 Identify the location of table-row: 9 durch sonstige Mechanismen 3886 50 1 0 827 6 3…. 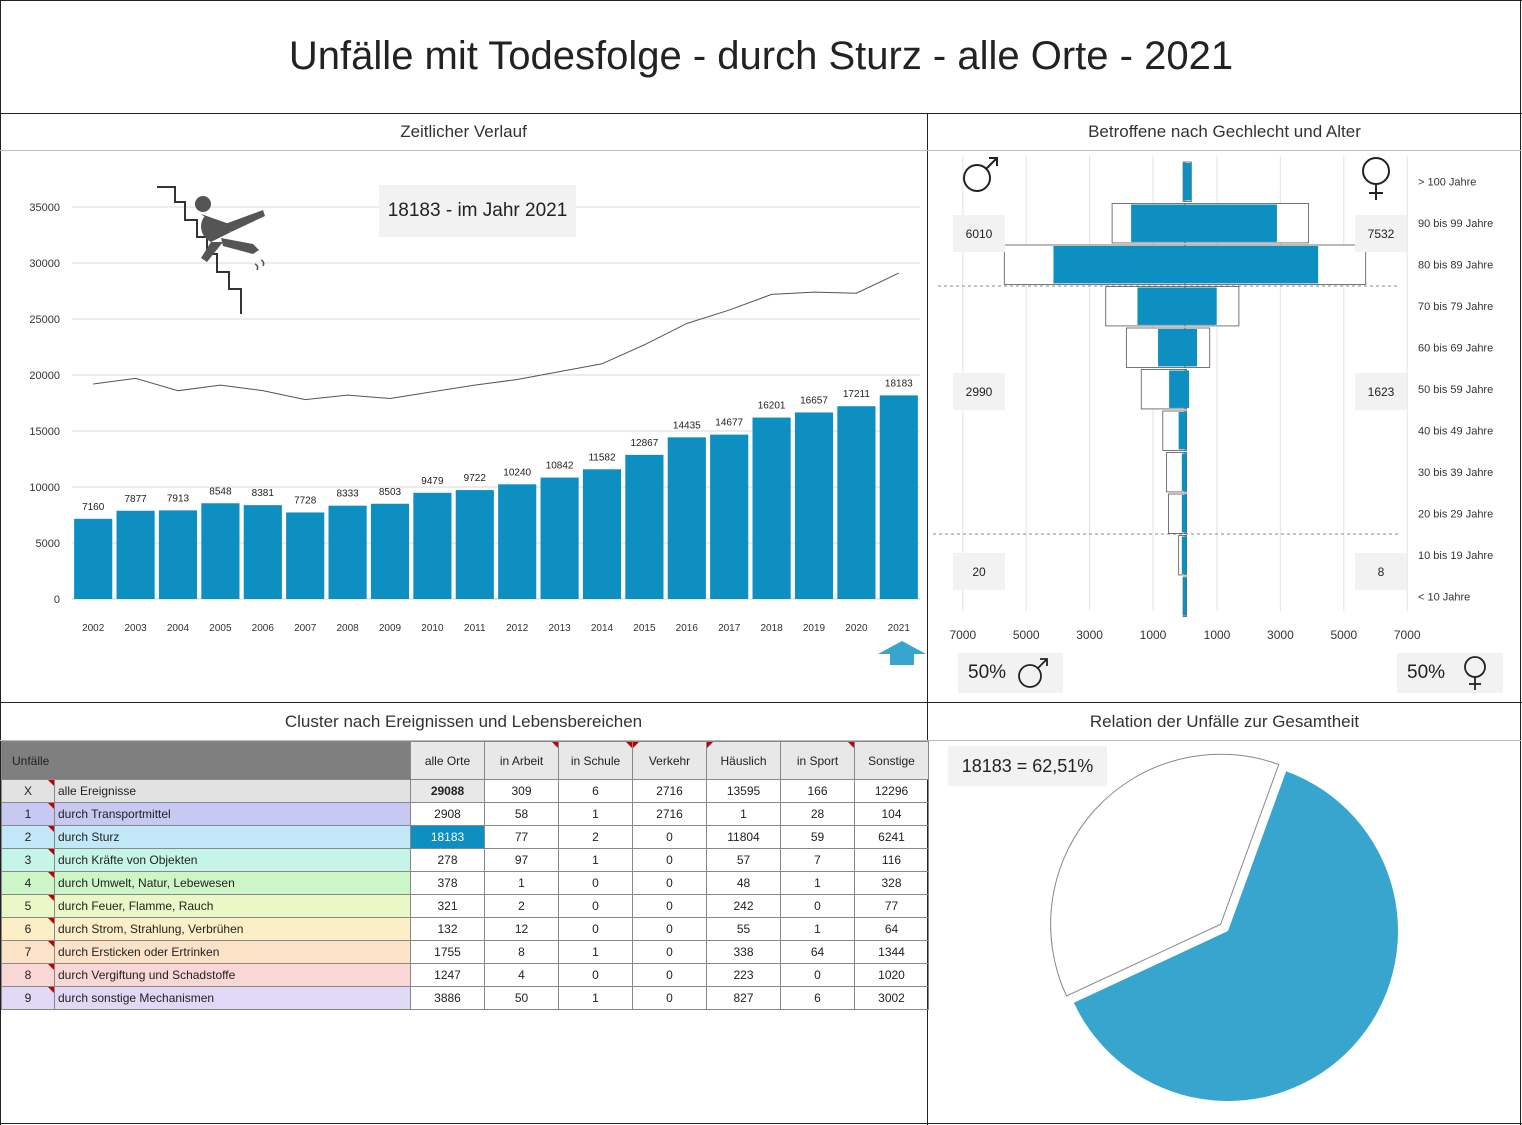
(465, 998).